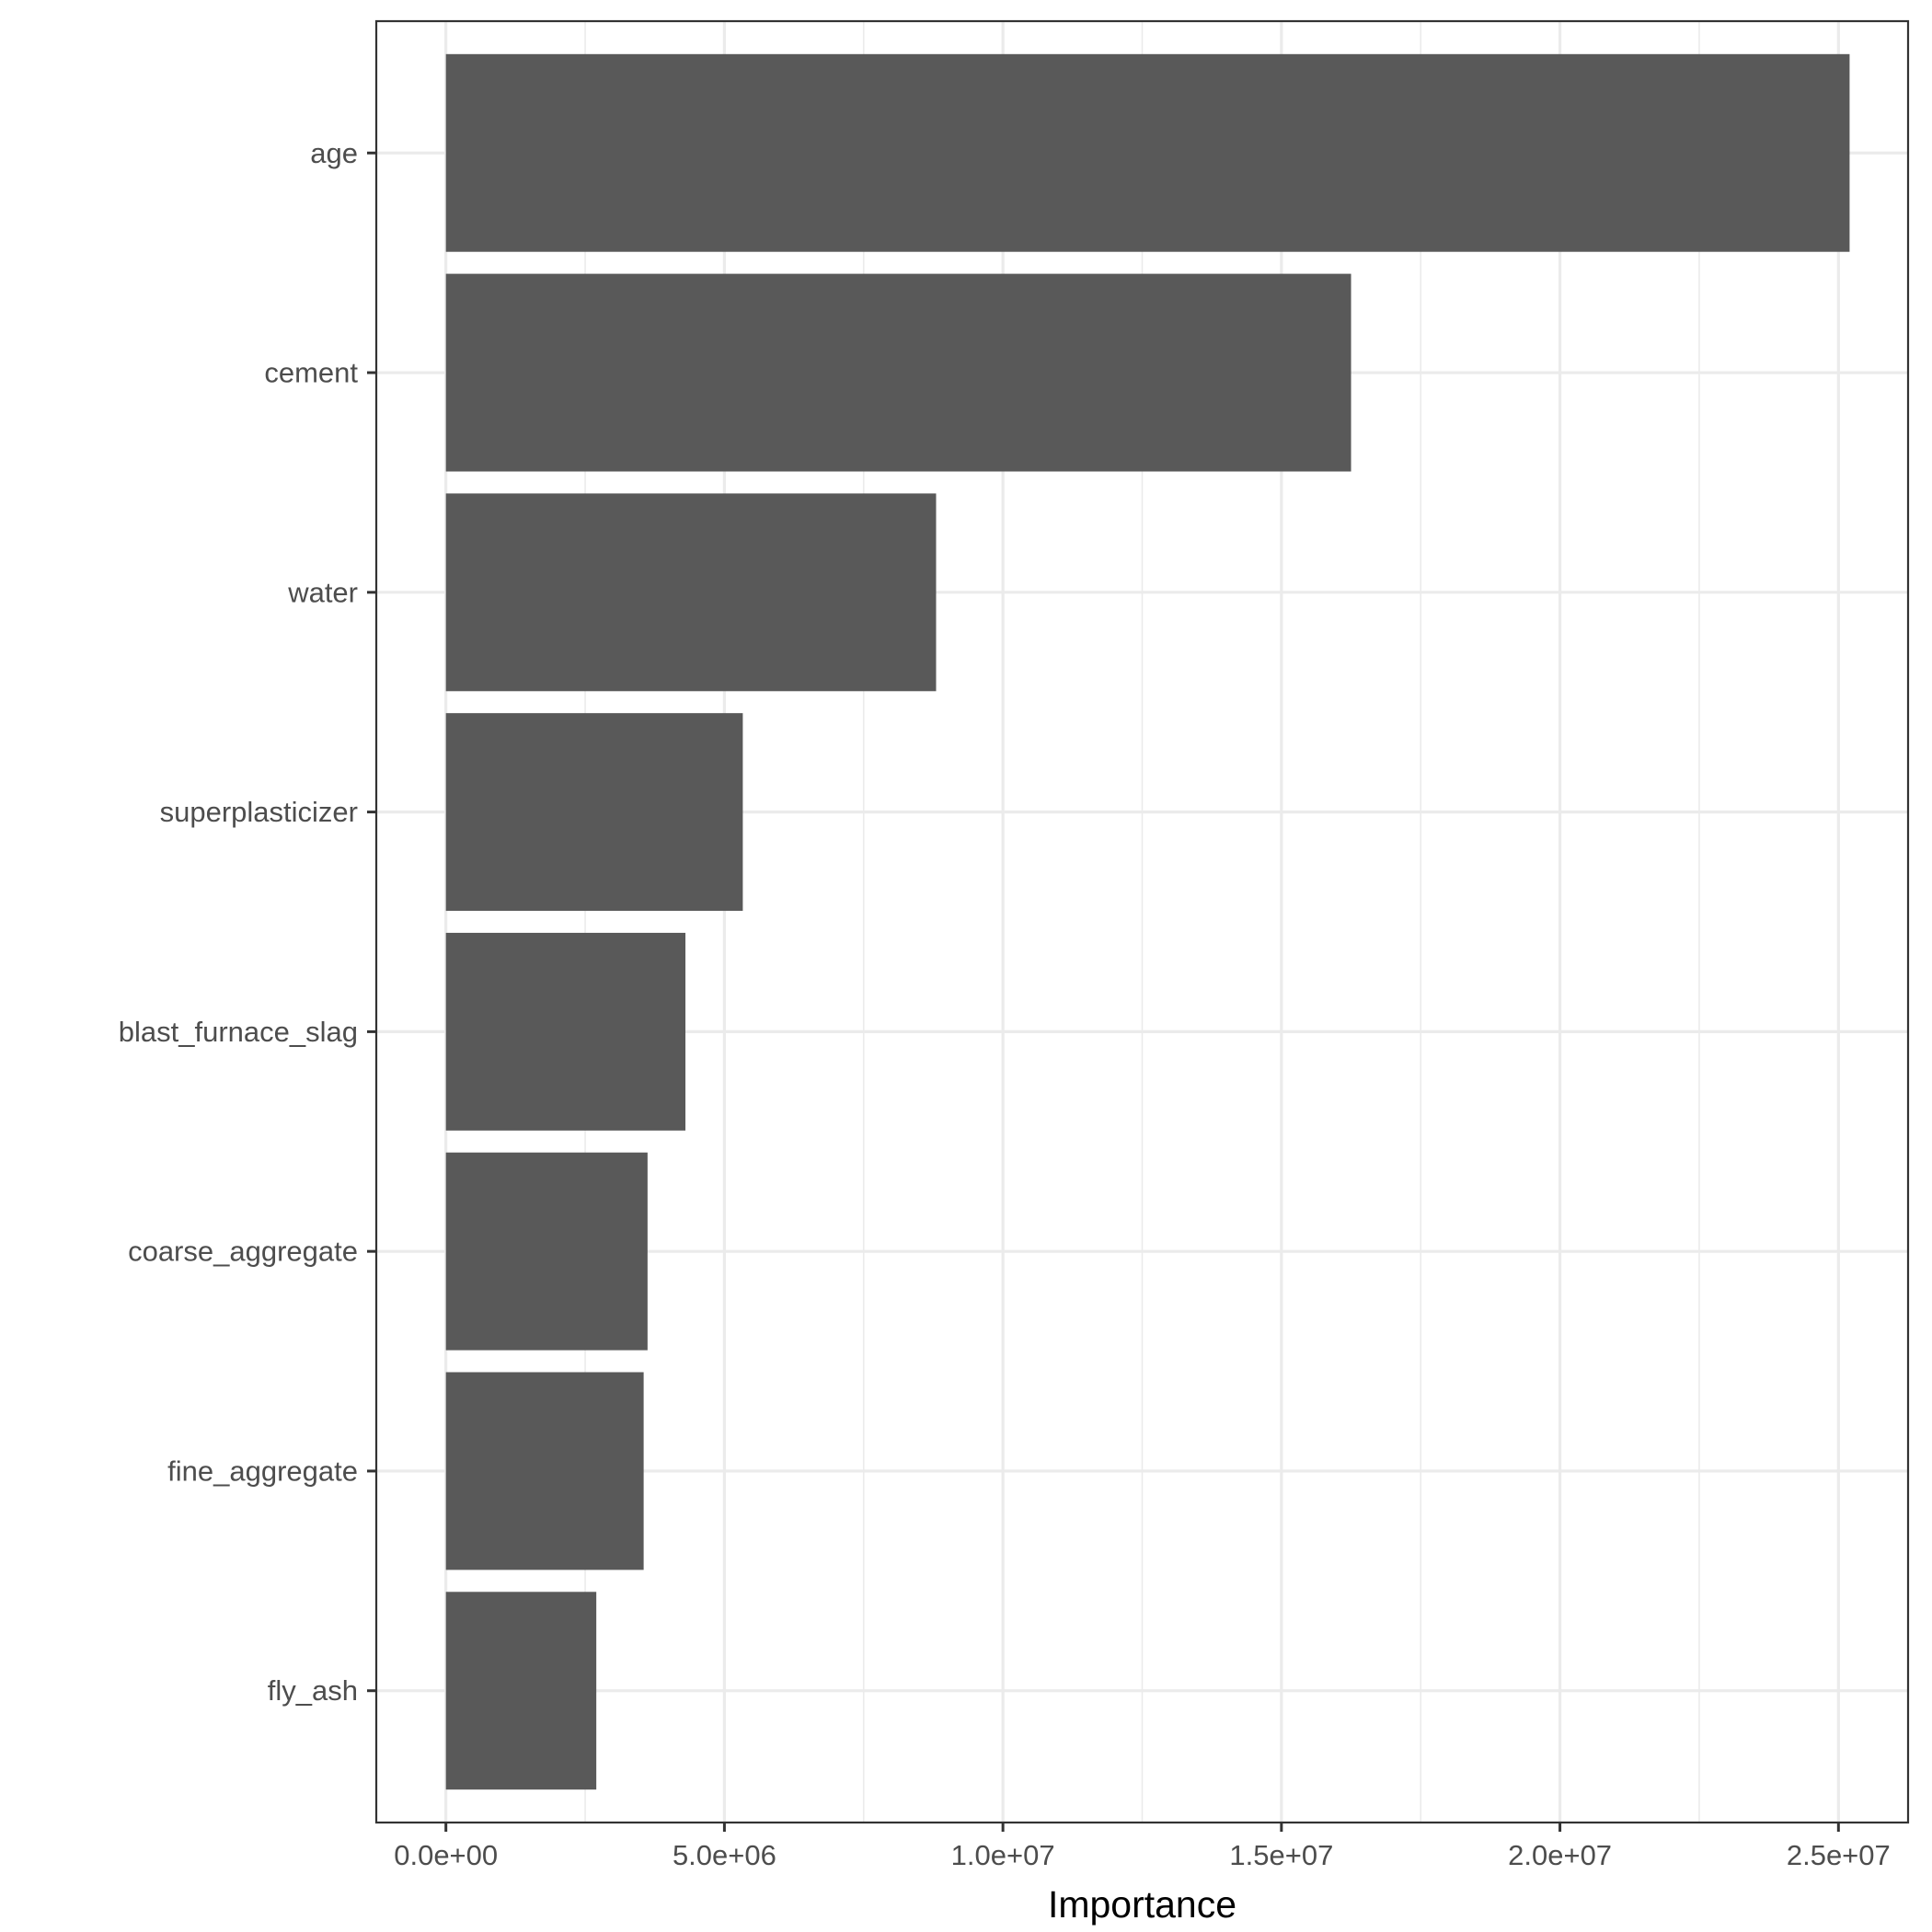 This screenshot has width=1932, height=1932. Describe the element at coordinates (594, 812) in the screenshot. I see `bar-superplasticizer` at that location.